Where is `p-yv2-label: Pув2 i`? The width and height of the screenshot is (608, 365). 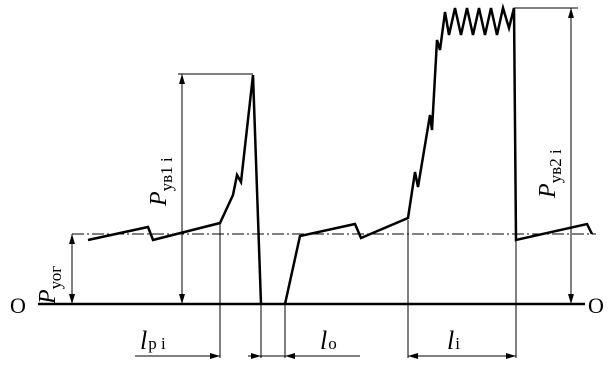 p-yv2-label: Pув2 i is located at coordinates (550, 174).